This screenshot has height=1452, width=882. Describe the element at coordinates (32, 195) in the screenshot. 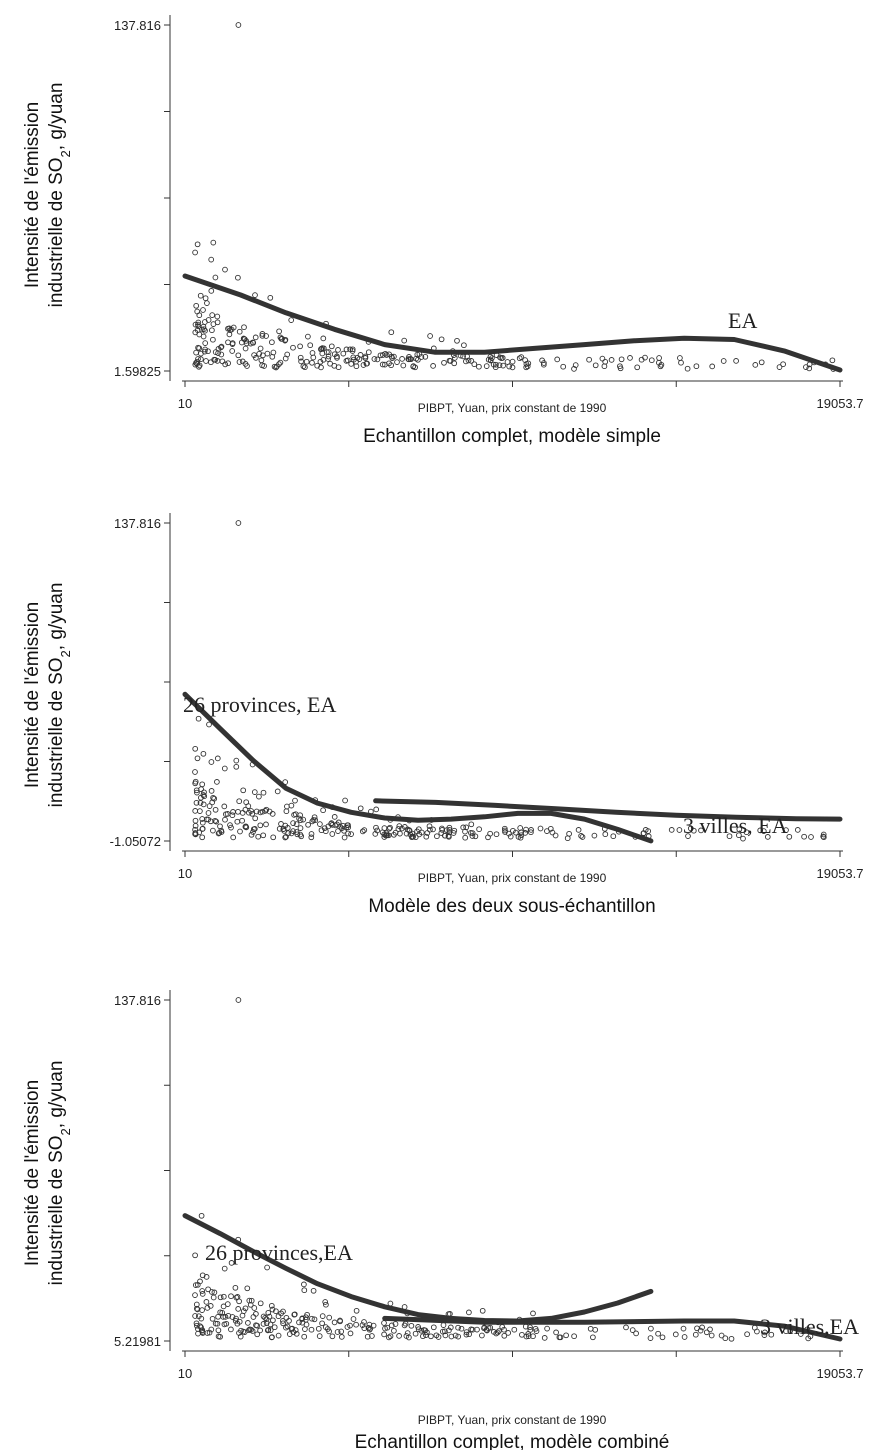

I see `y-axis-label-line1: Intensité de l'émission` at that location.